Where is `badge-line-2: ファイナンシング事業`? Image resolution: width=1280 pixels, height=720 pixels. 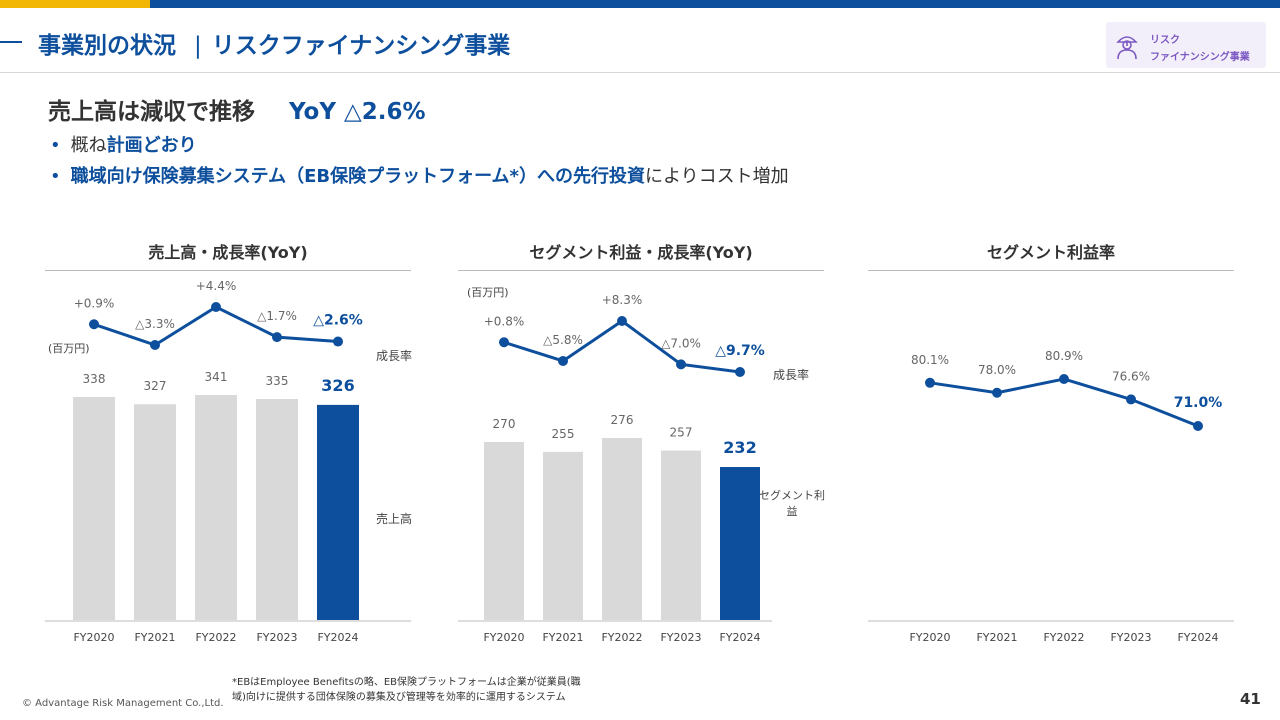 badge-line-2: ファイナンシング事業 is located at coordinates (1200, 57).